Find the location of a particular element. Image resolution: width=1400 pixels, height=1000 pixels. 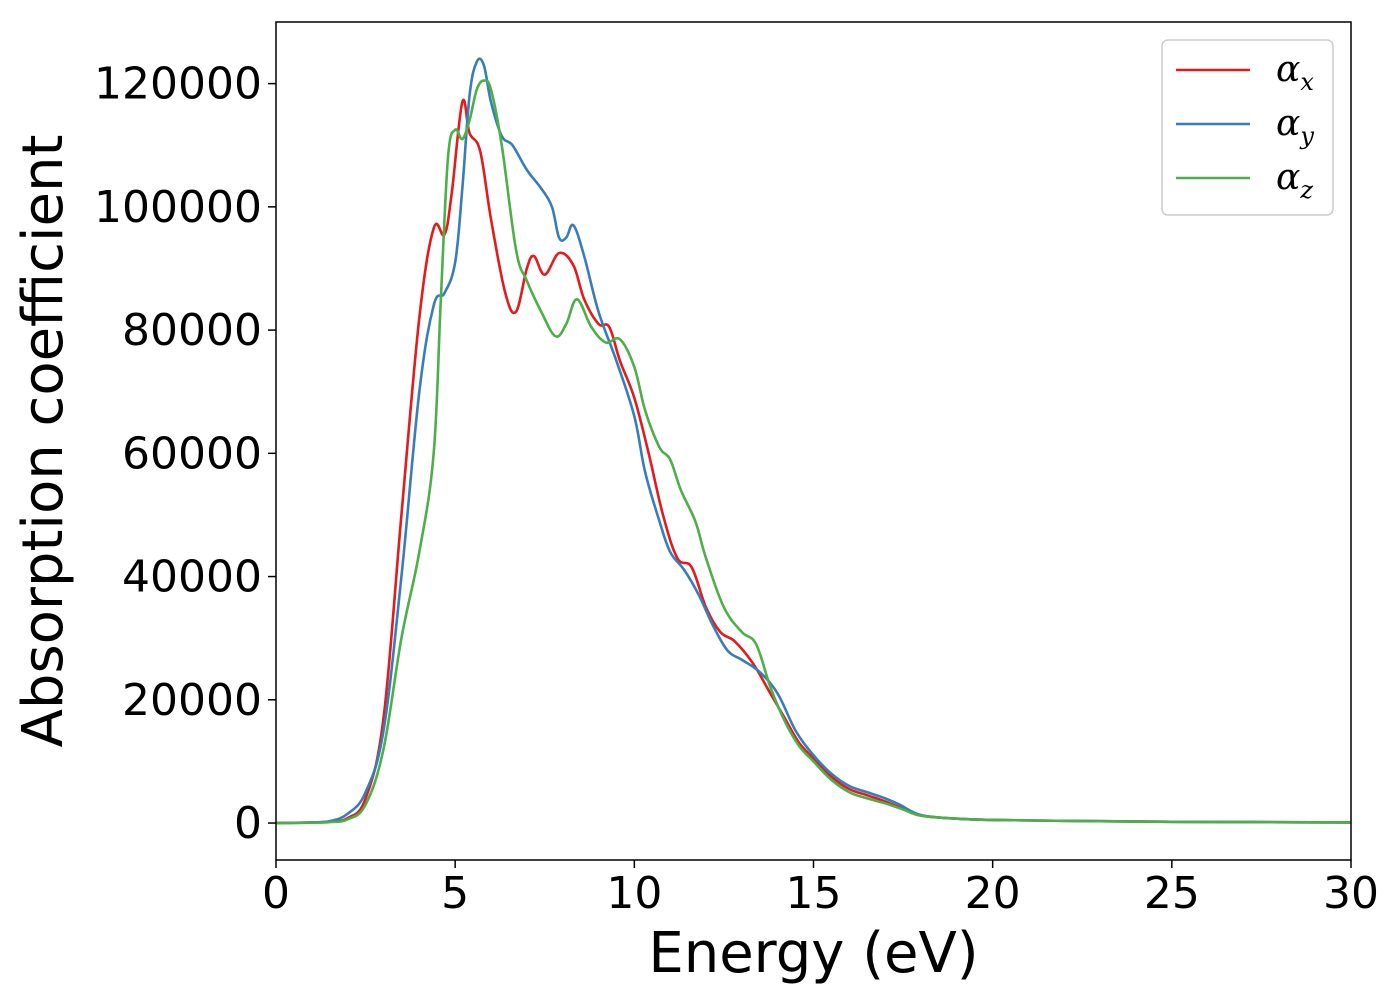

legend-label: αz is located at coordinates (1294, 180).